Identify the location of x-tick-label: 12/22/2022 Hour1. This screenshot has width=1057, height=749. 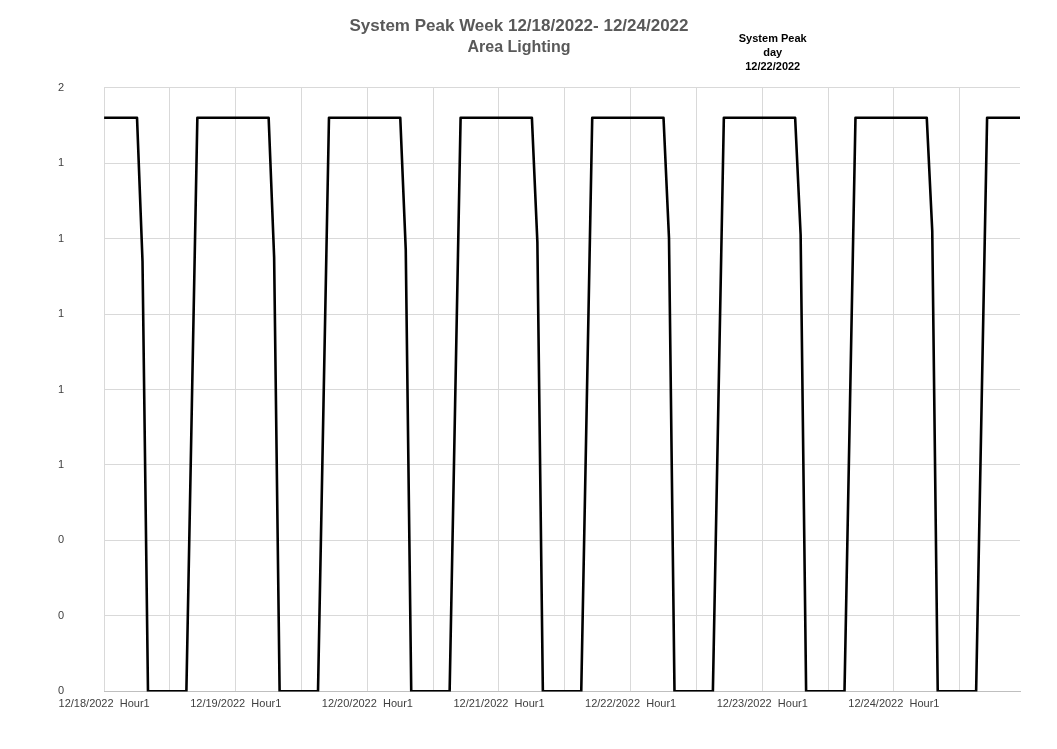
(631, 703).